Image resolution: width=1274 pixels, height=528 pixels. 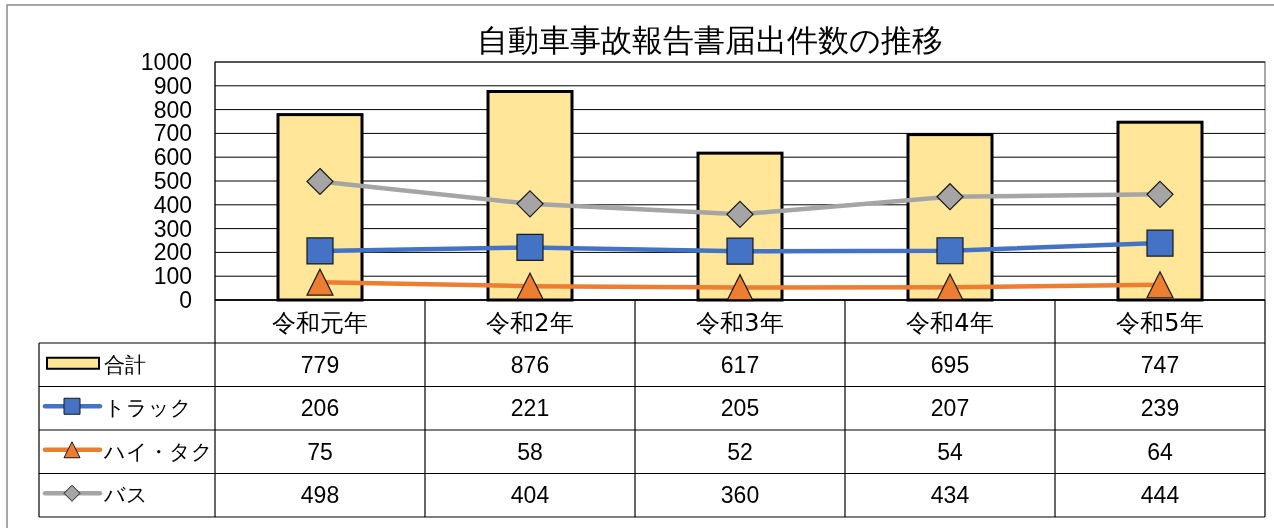 What do you see at coordinates (166, 62) in the screenshot?
I see `y-tick-label: 1000` at bounding box center [166, 62].